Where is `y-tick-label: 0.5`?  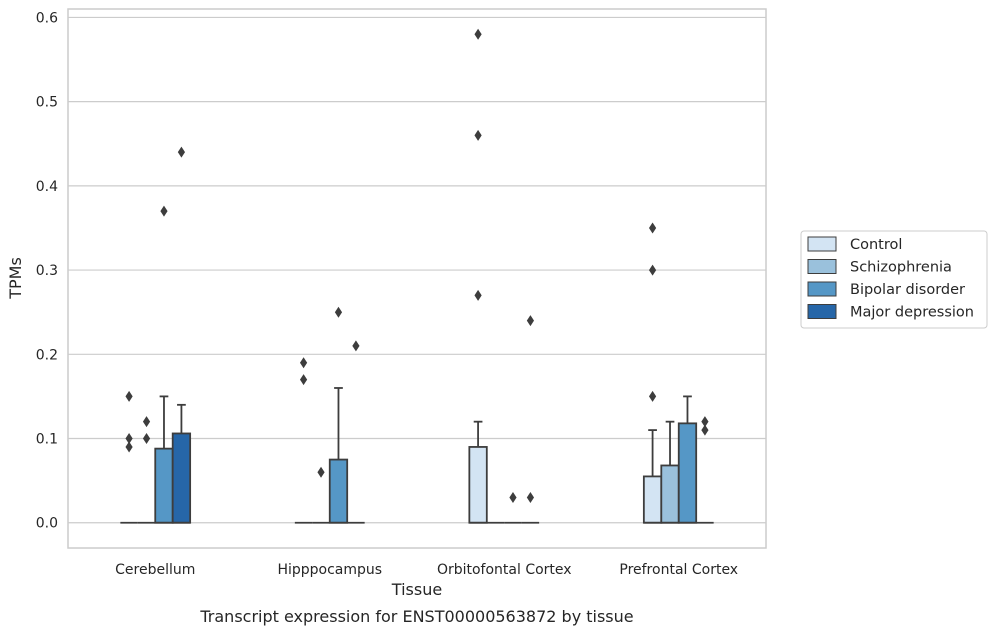
y-tick-label: 0.5 is located at coordinates (47, 103).